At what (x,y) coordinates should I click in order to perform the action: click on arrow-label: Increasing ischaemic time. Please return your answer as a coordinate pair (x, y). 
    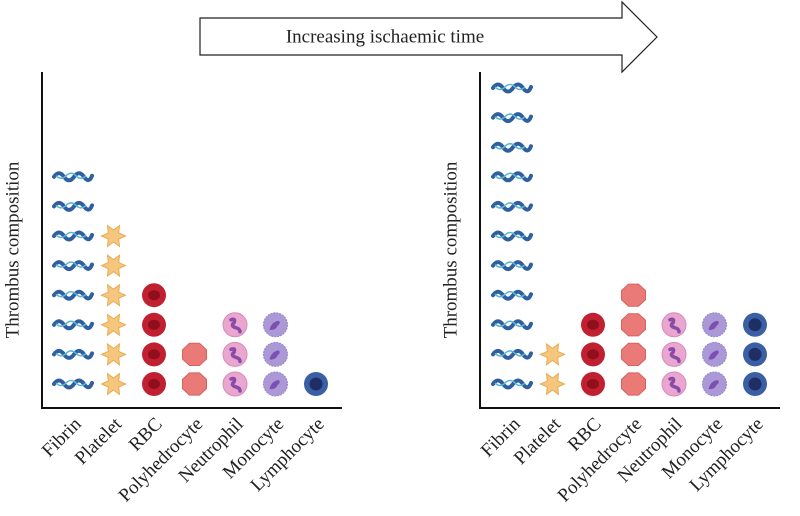
    Looking at the image, I should click on (385, 36).